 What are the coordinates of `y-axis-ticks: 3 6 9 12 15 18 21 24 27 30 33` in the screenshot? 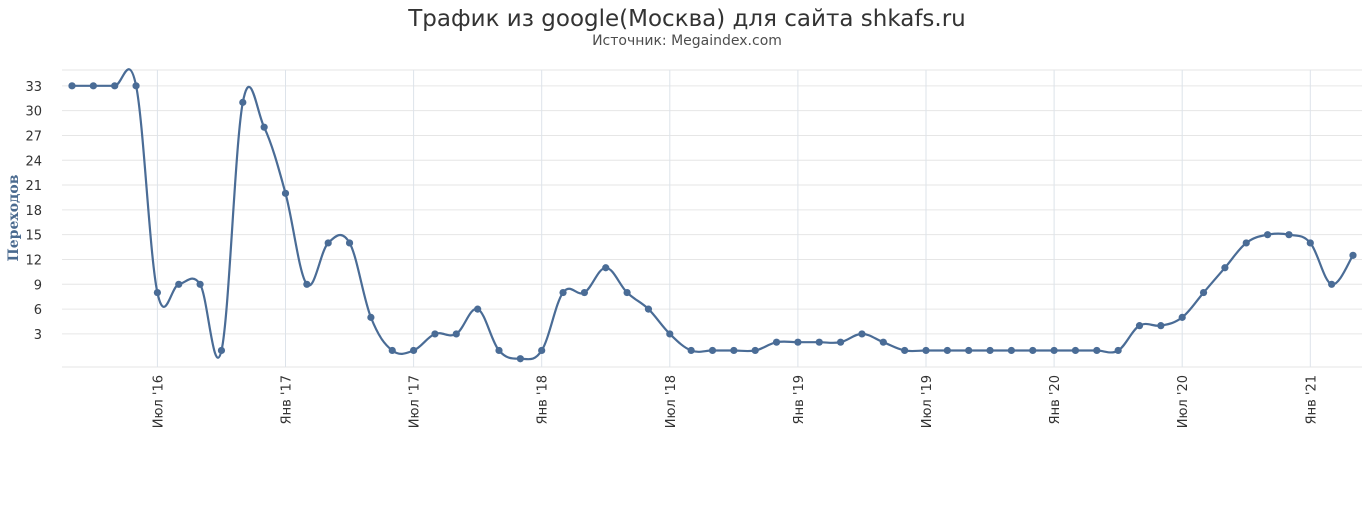 It's located at (33, 211).